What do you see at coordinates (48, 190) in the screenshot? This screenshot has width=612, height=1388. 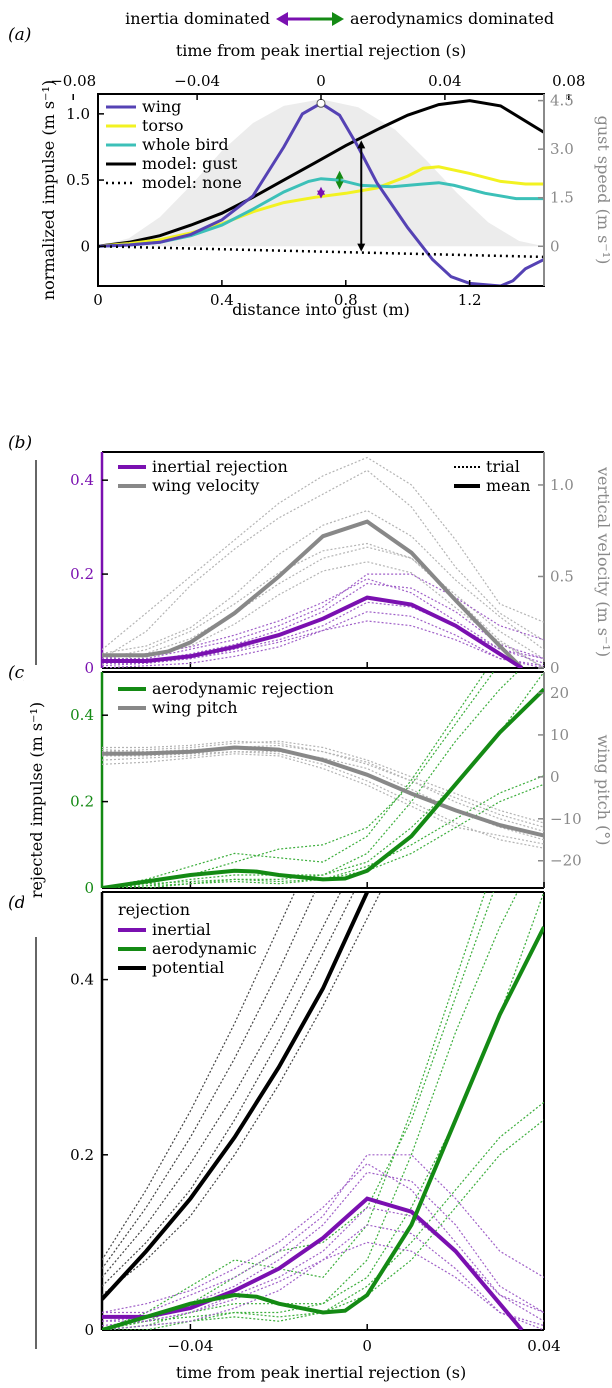 I see `panel-a-ylabel: normalized impulse (m s⁻¹)` at bounding box center [48, 190].